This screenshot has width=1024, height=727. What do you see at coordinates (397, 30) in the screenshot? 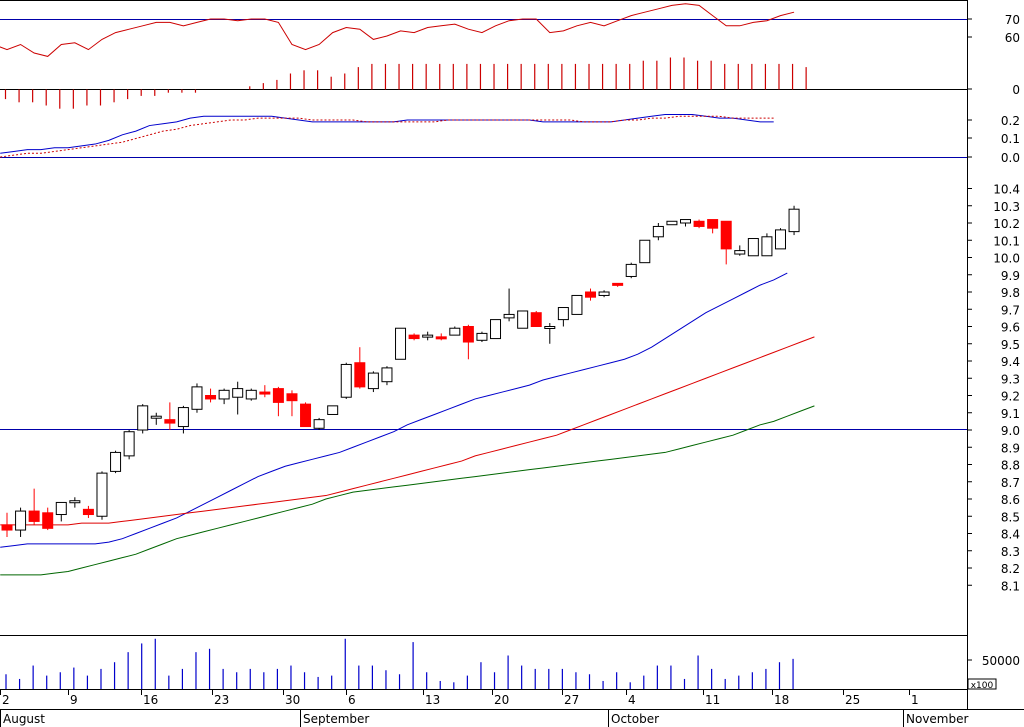
I see `rsi-line` at bounding box center [397, 30].